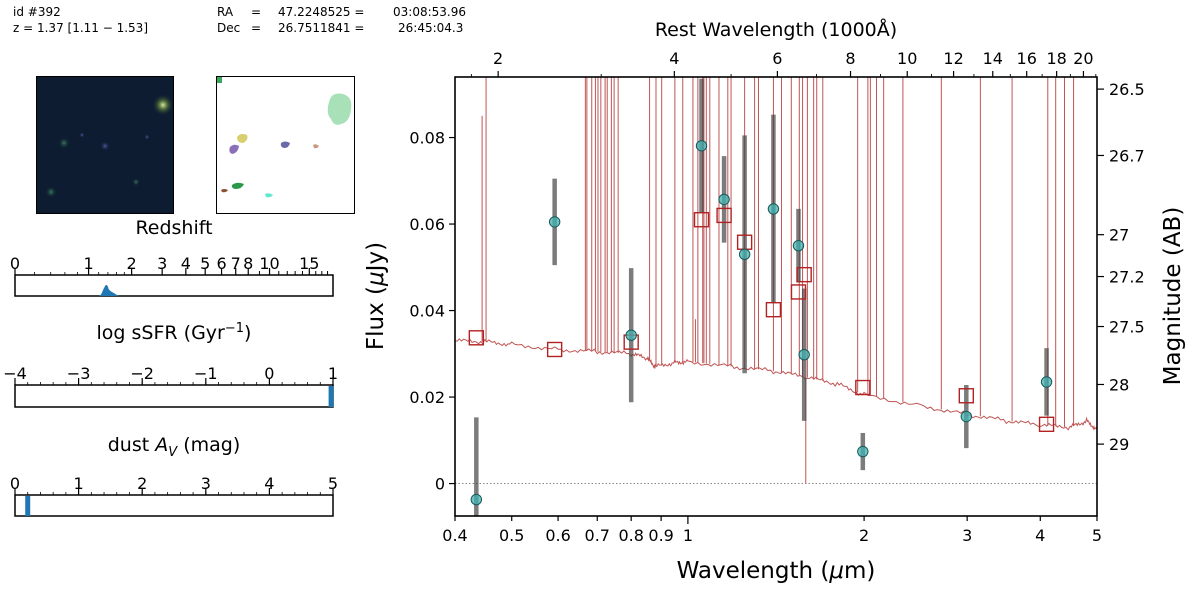  What do you see at coordinates (376, 318) in the screenshot?
I see `y-axis-label-text: Flux (` at bounding box center [376, 318].